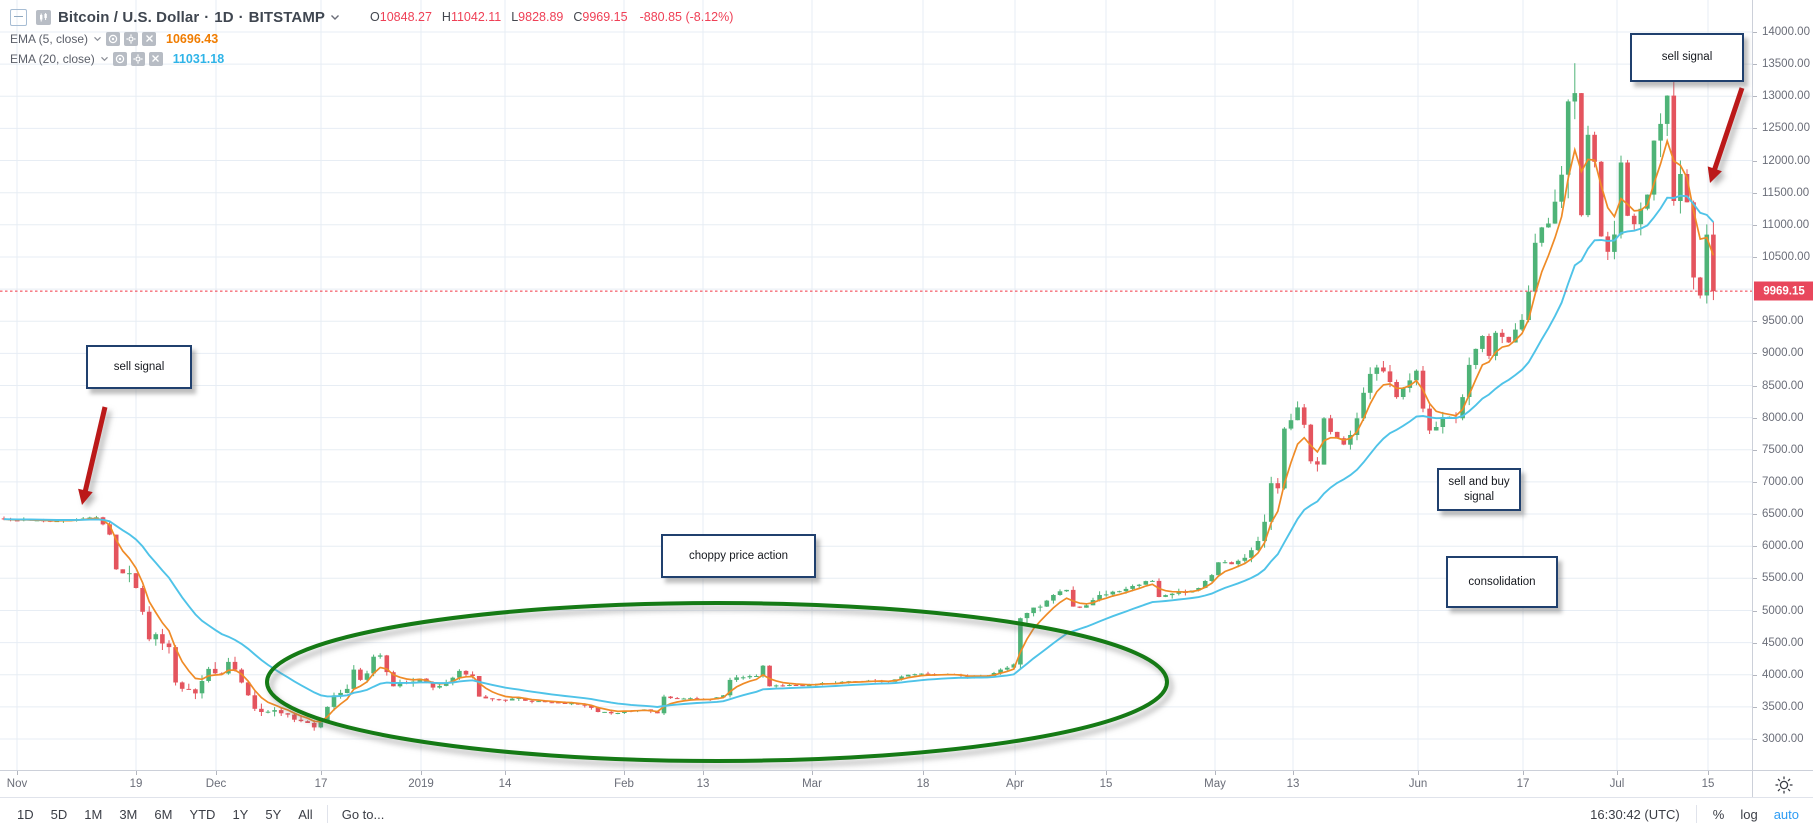 Image resolution: width=1813 pixels, height=829 pixels. I want to click on collapse-panel-button, so click(18, 17).